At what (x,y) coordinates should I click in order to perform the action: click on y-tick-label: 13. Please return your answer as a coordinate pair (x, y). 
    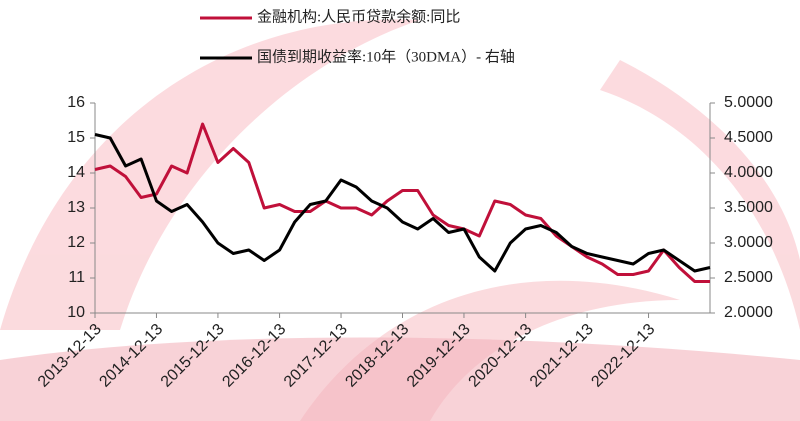
    Looking at the image, I should click on (76, 207).